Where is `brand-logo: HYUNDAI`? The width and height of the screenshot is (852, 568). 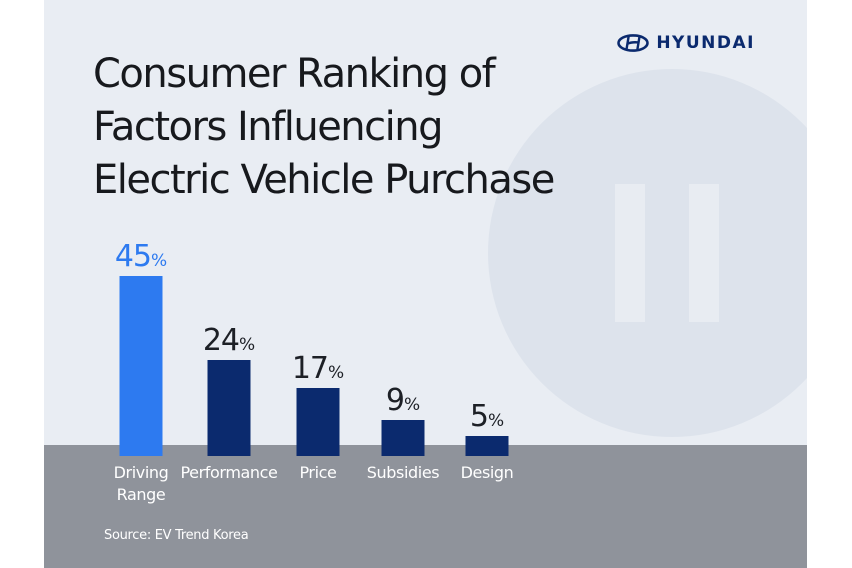
brand-logo: HYUNDAI is located at coordinates (686, 43).